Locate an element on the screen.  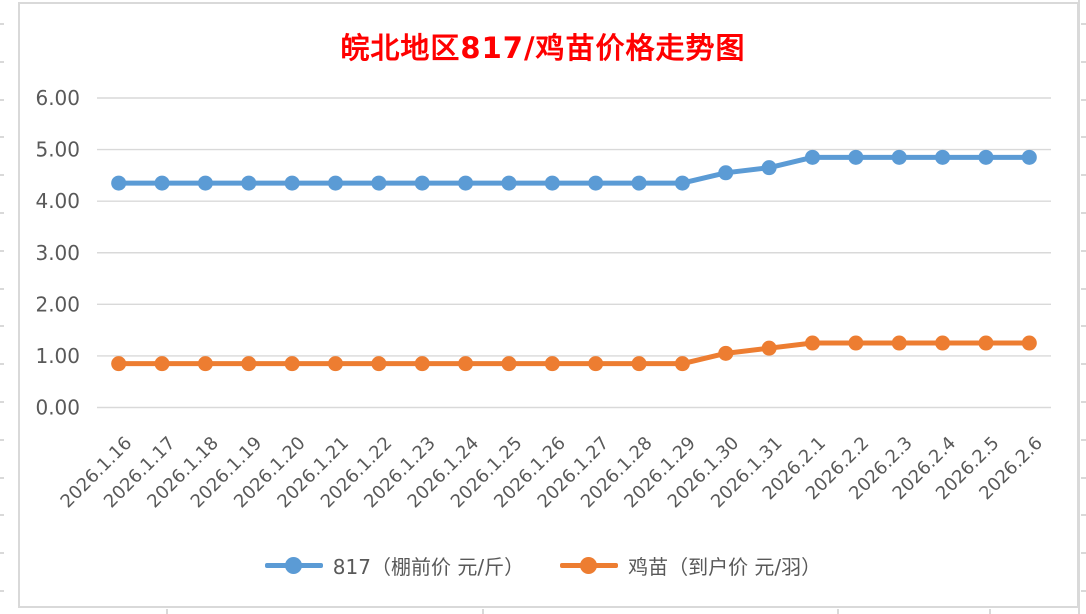
y-axis-tick-label: 6.00 is located at coordinates (57, 98).